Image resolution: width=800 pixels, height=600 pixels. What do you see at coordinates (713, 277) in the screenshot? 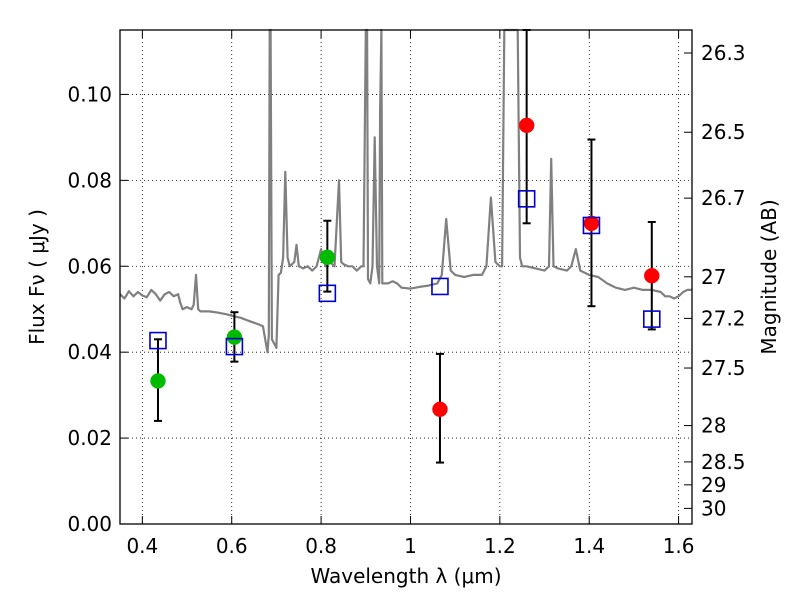
I see `magnitude-tick-label: 27` at bounding box center [713, 277].